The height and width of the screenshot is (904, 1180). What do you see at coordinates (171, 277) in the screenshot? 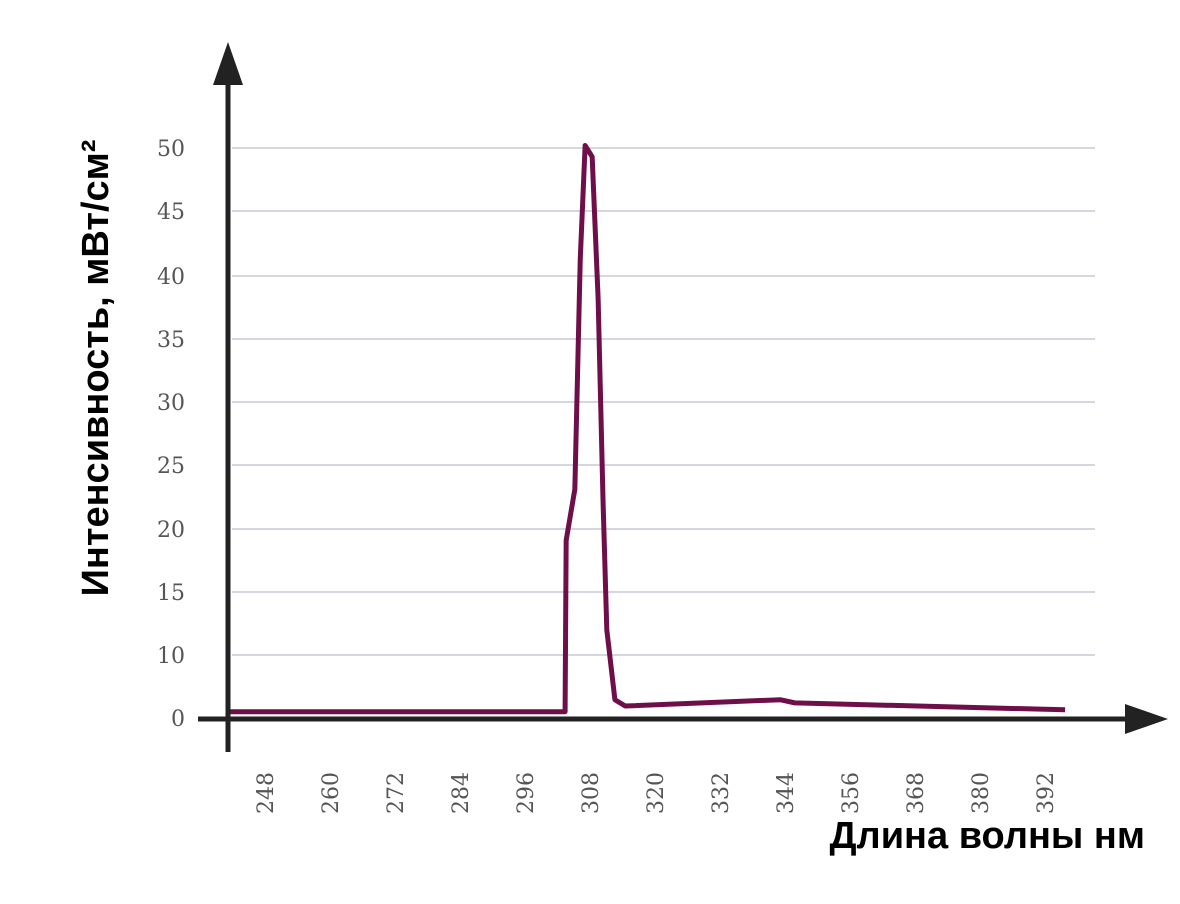
I see `y-tick-label: 40` at bounding box center [171, 277].